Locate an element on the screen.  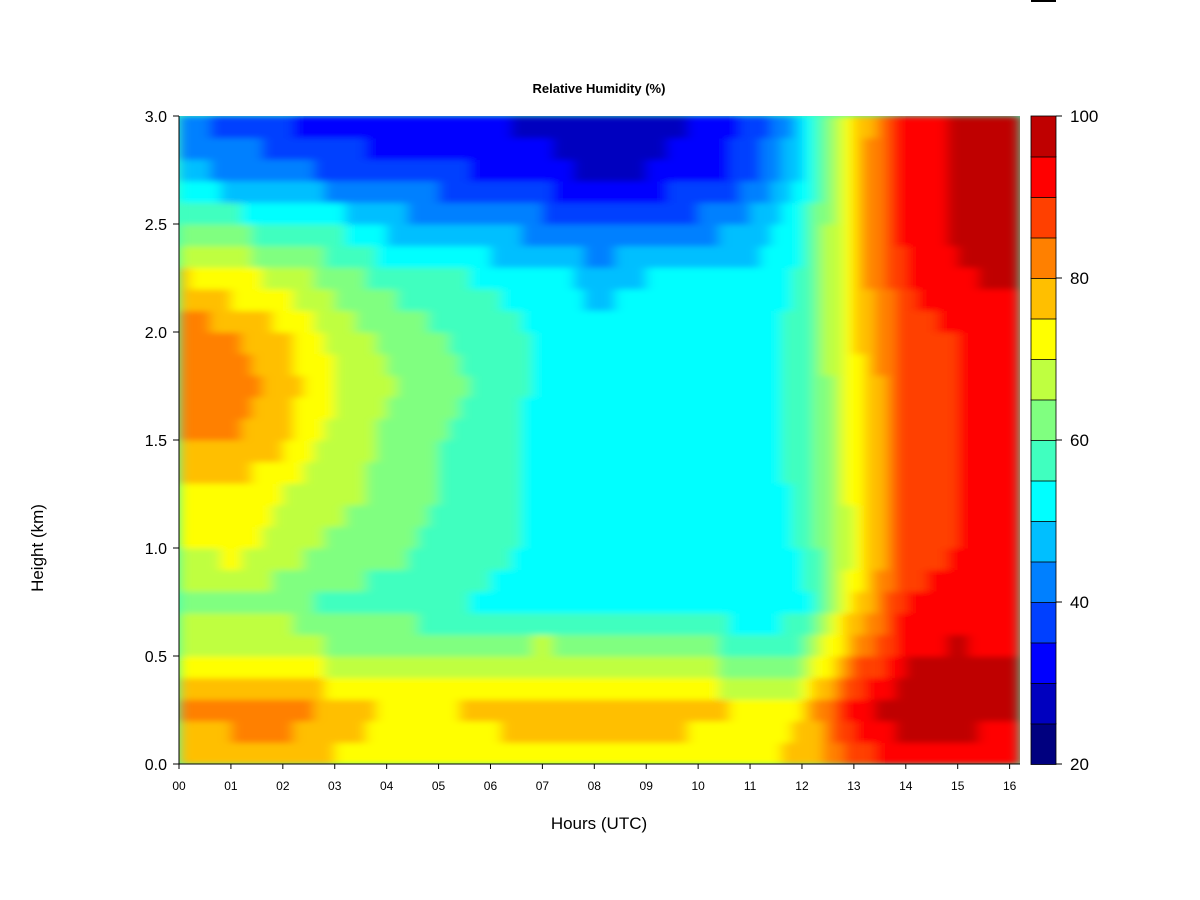
x-tick-label: 02 is located at coordinates (283, 786).